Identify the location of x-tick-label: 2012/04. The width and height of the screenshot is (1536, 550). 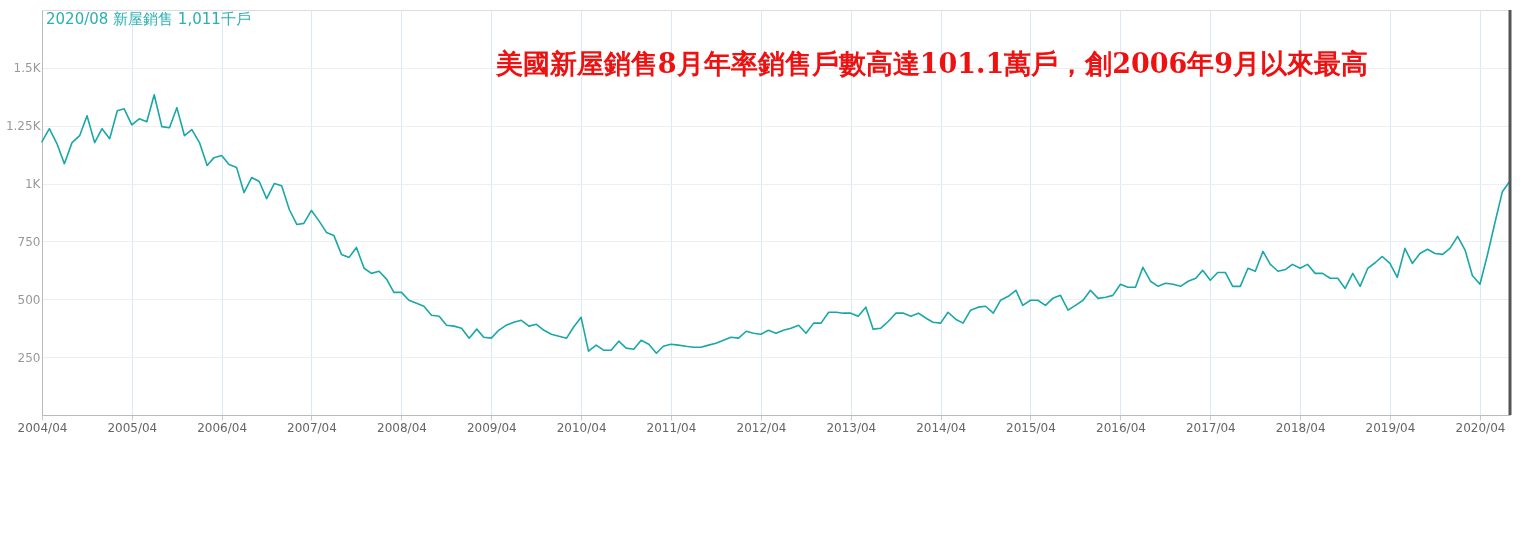
(761, 427).